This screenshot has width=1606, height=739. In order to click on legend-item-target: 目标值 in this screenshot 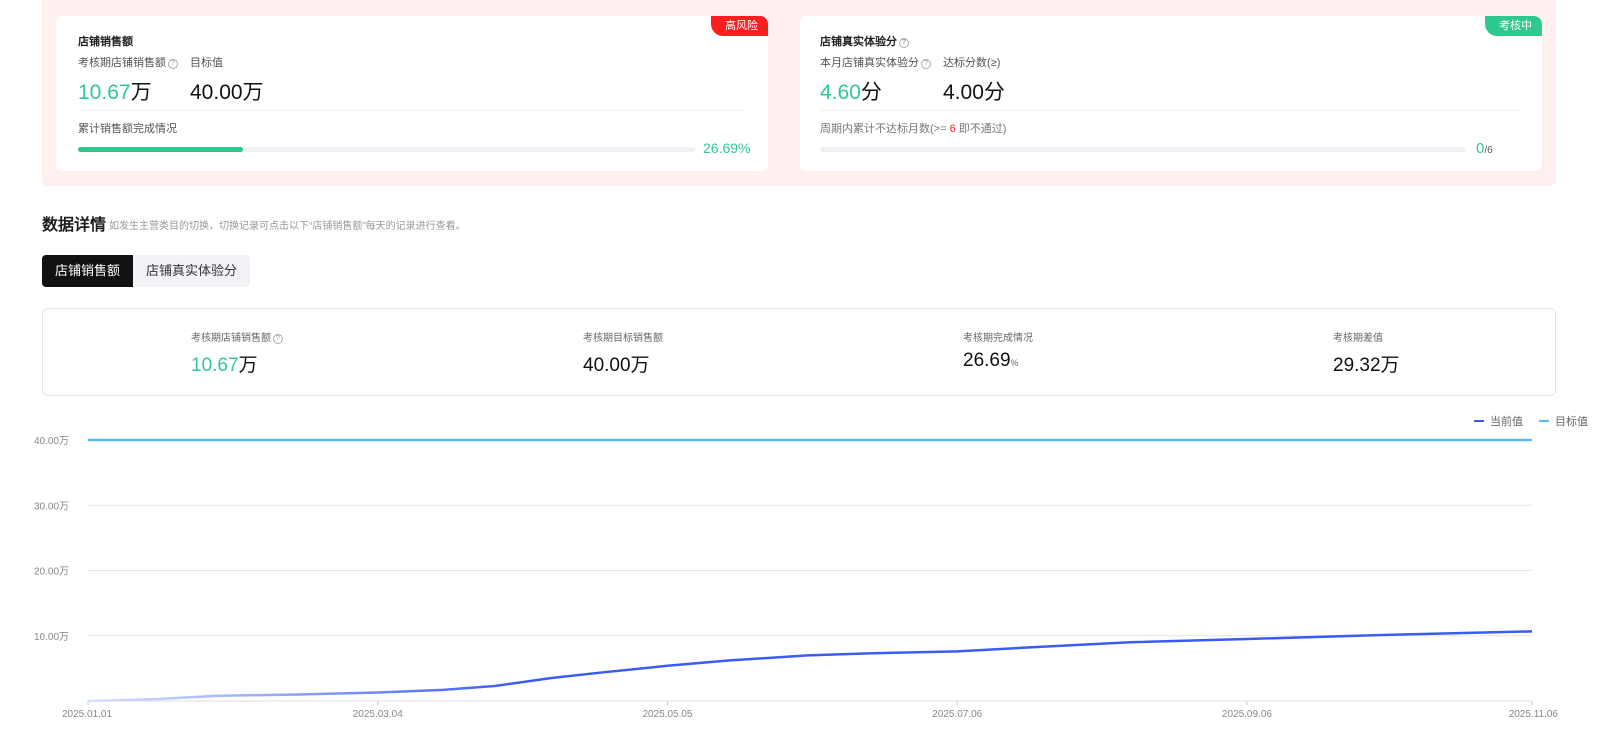, I will do `click(1563, 421)`.